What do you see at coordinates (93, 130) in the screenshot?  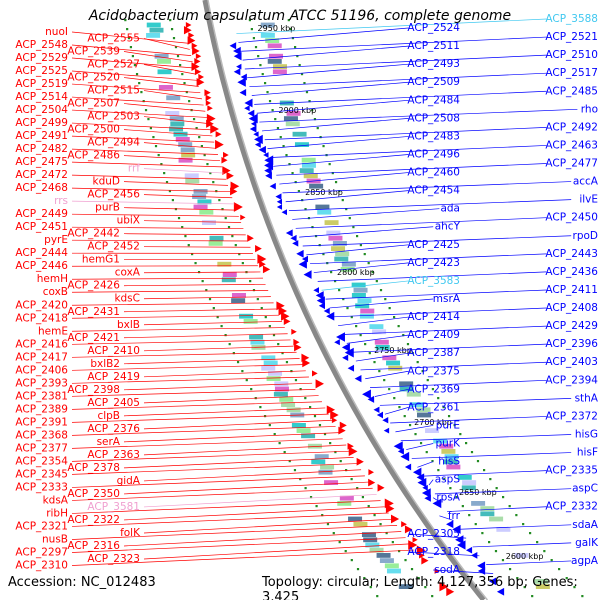 I see `gene-label-left: ACP_2500` at bounding box center [93, 130].